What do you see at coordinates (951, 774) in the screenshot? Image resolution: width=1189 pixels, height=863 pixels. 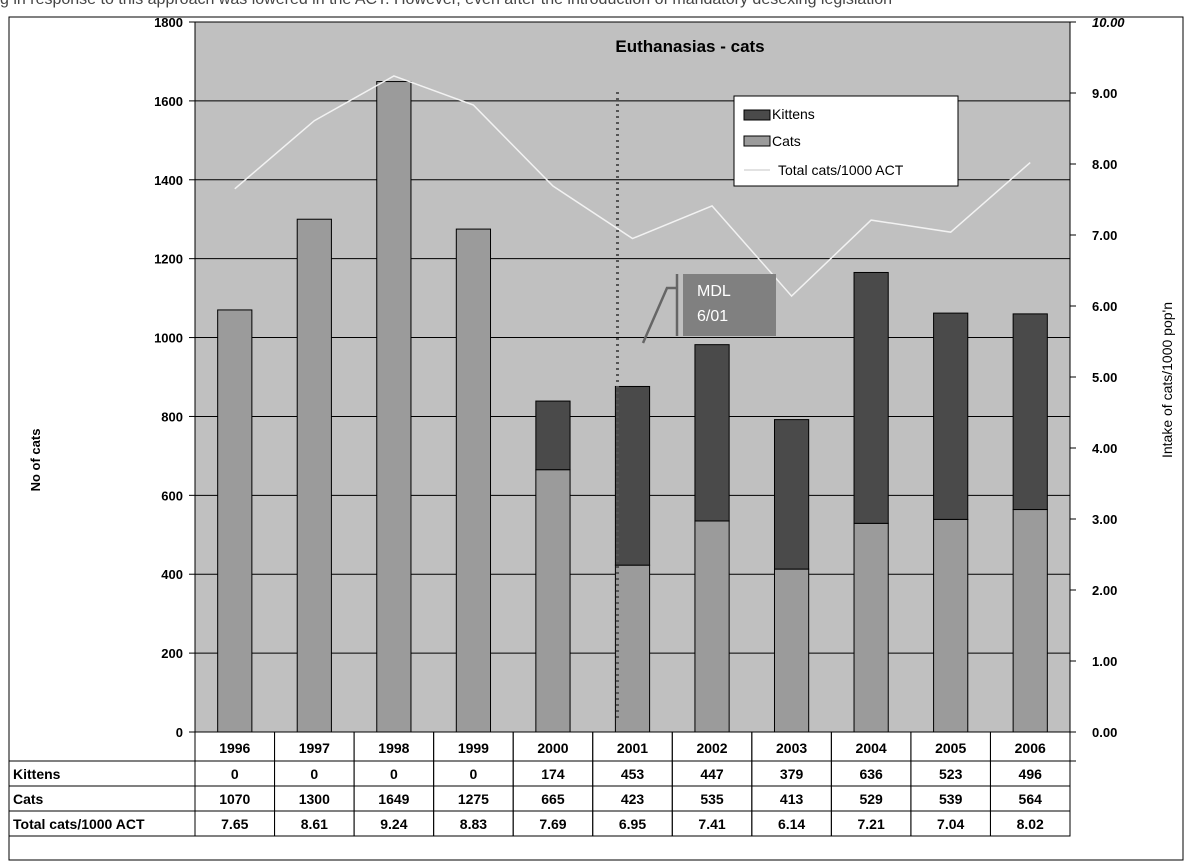 I see `table-cell-value: 523` at bounding box center [951, 774].